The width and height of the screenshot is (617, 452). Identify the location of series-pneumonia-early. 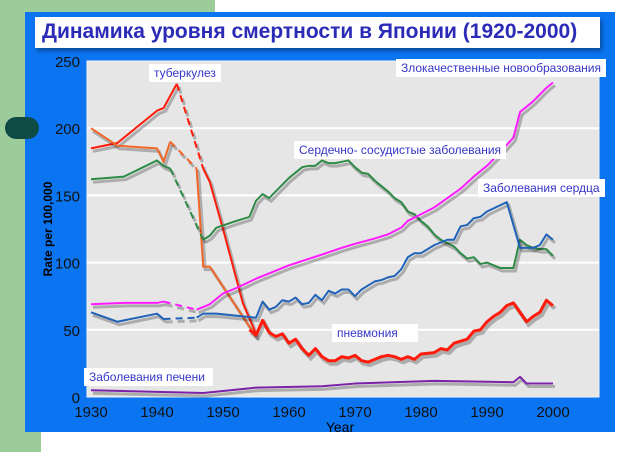
(175, 234).